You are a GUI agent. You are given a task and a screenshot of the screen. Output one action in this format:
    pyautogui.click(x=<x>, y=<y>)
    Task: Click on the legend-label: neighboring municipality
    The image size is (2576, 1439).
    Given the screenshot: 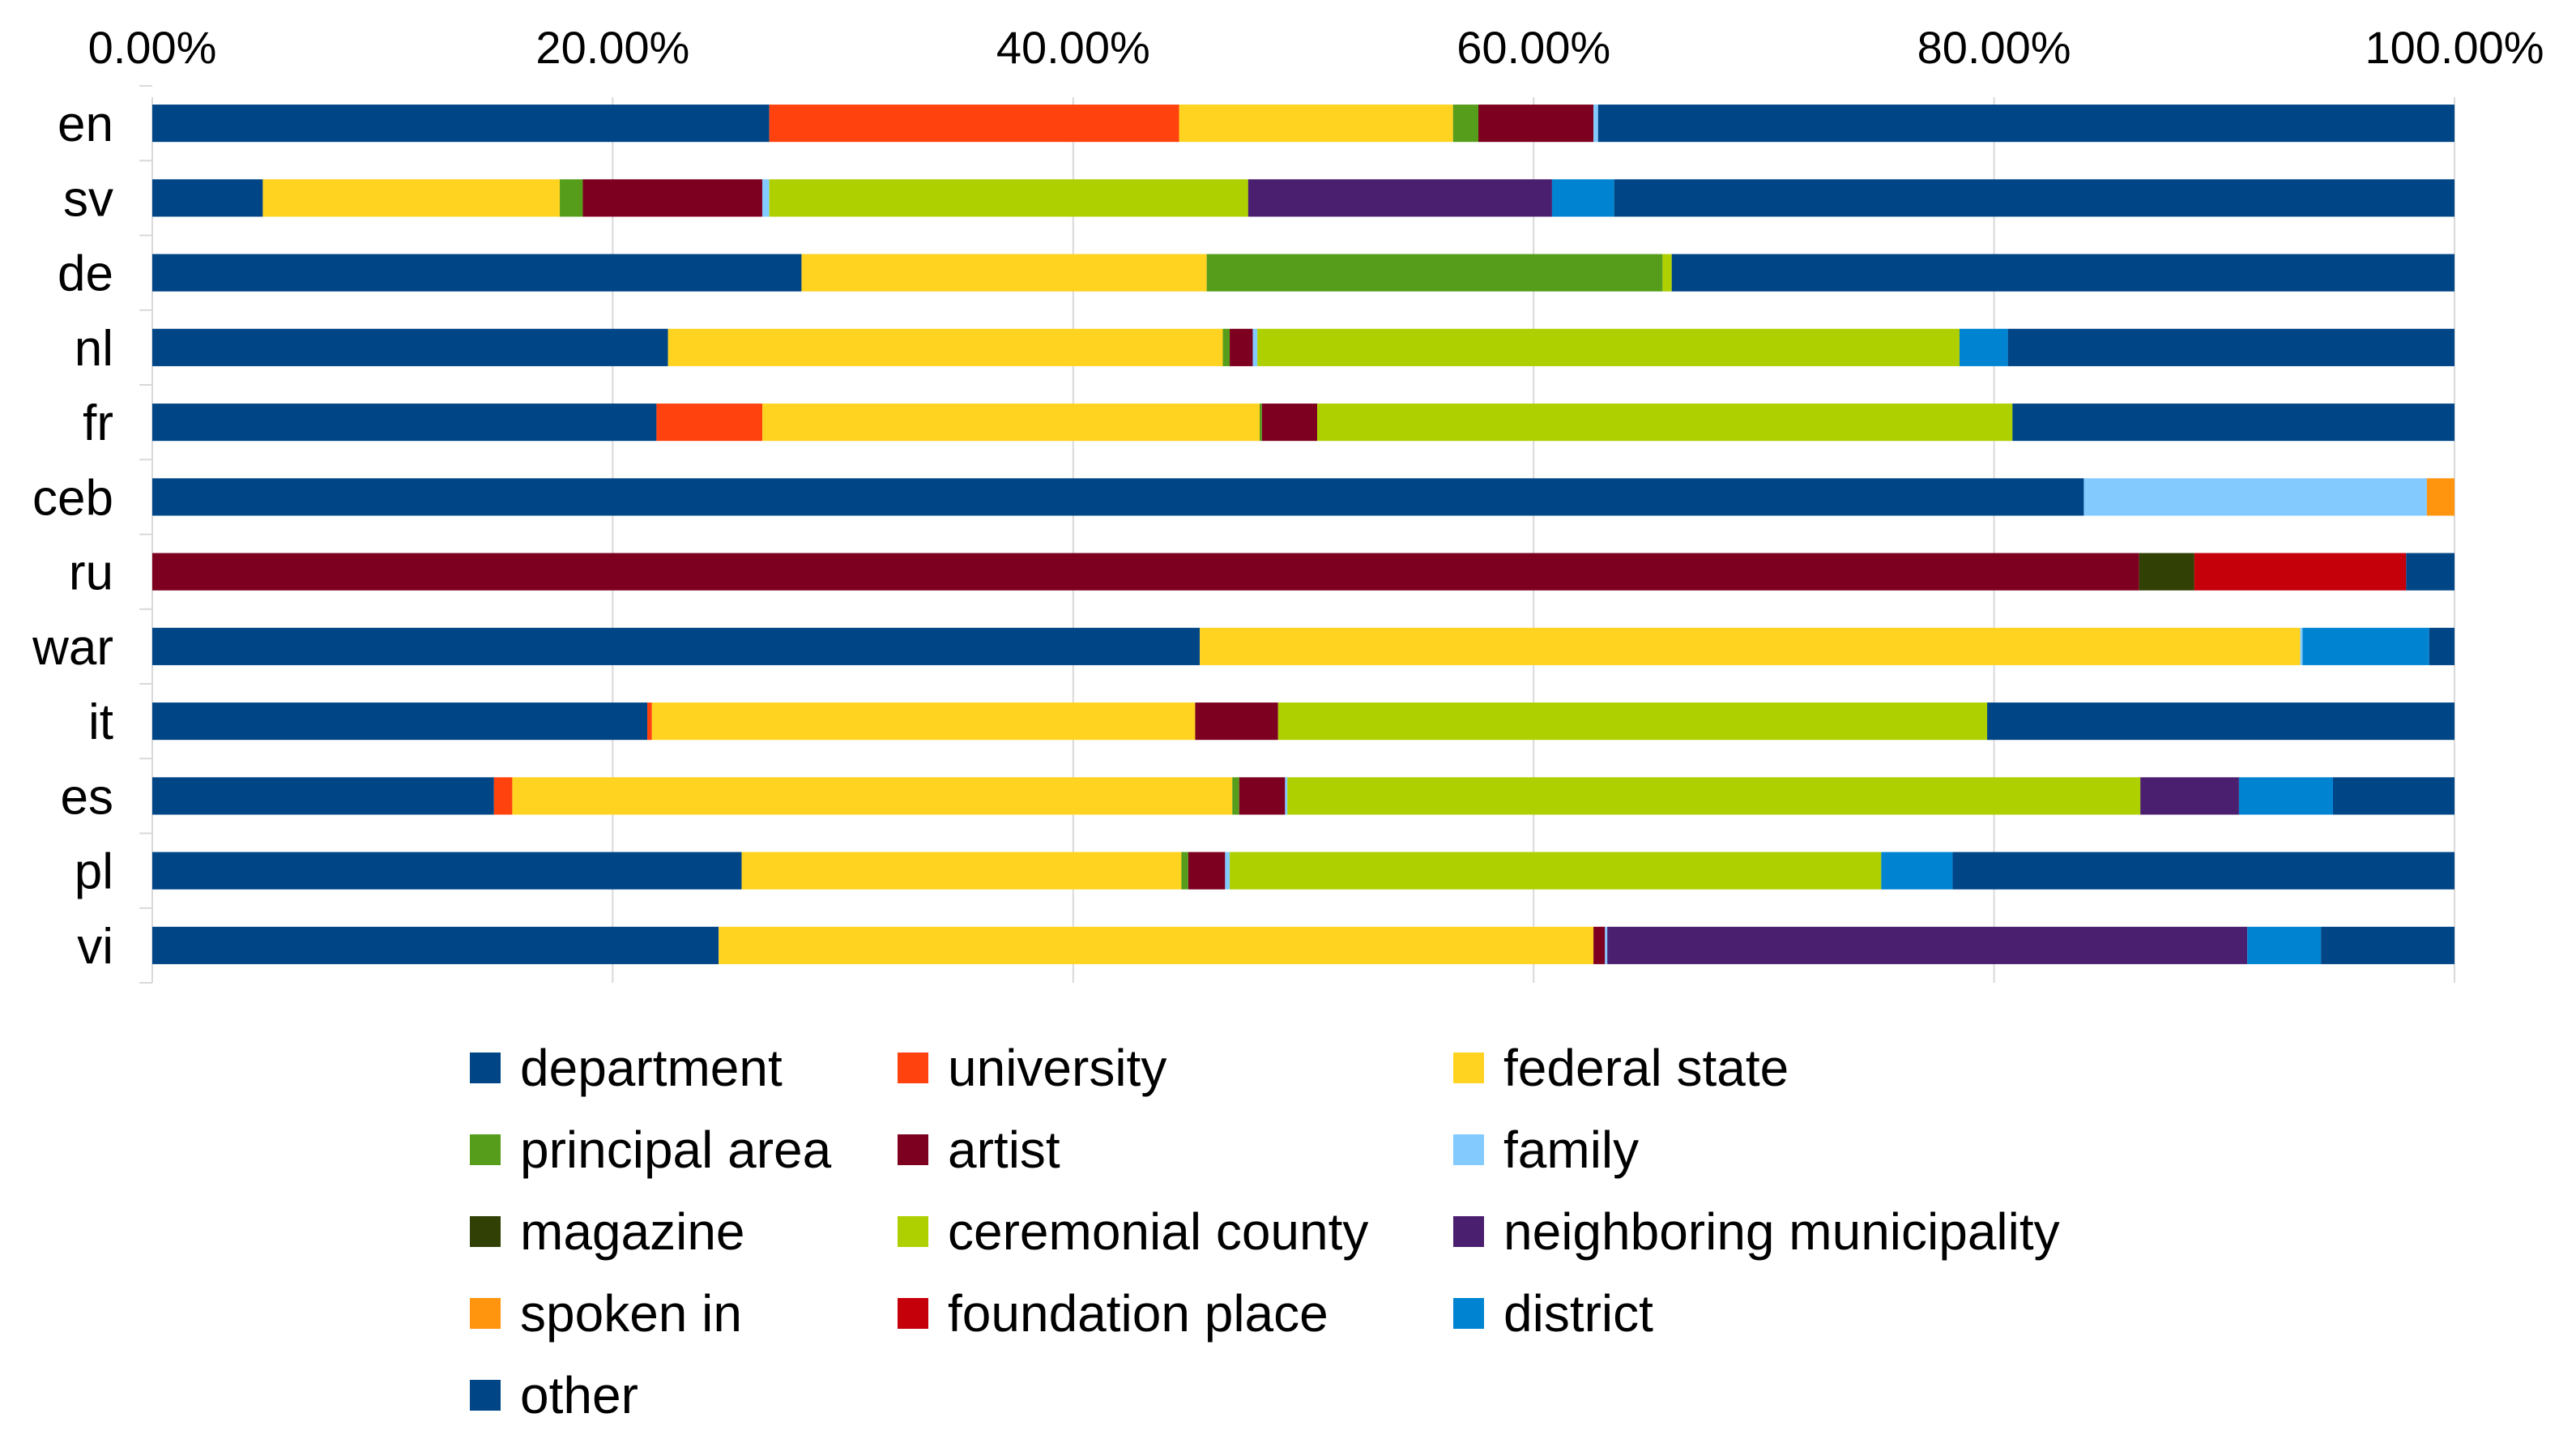 What is the action you would take?
    pyautogui.click(x=1781, y=1231)
    